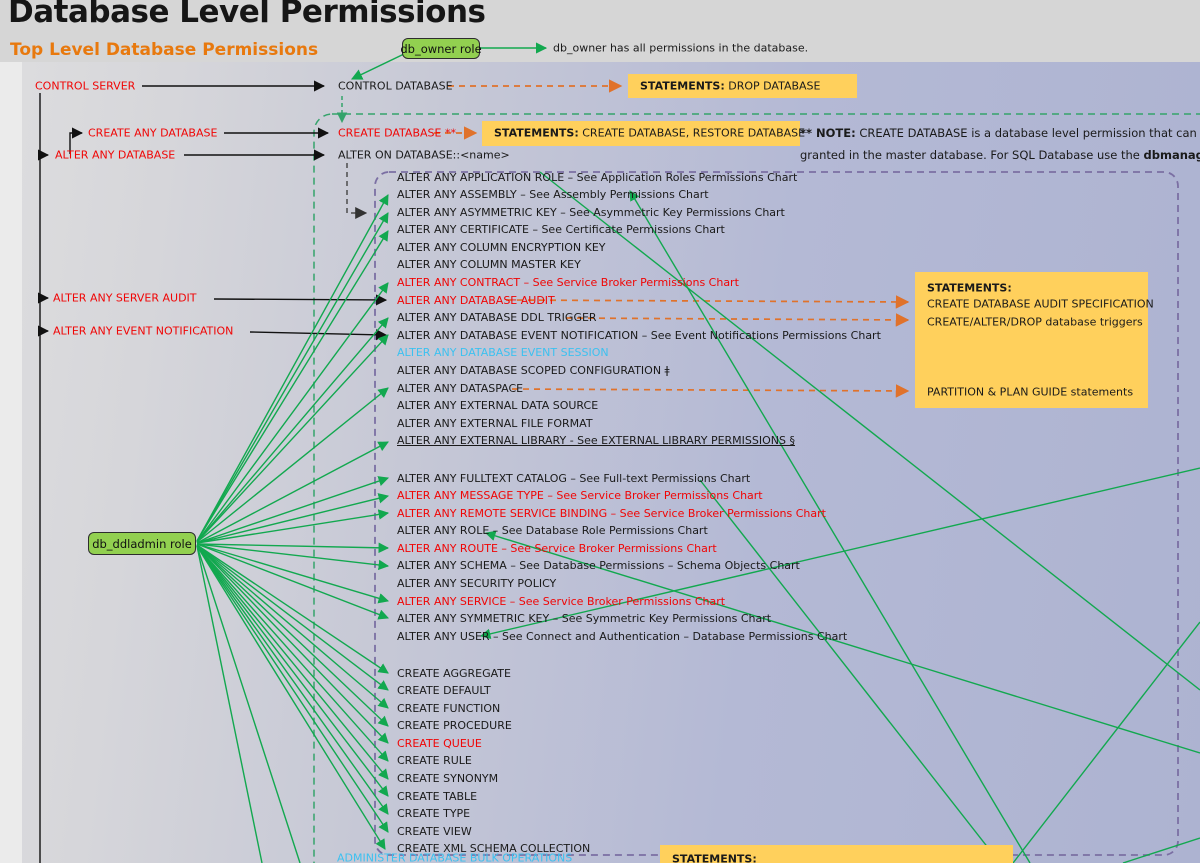 The image size is (1200, 863). I want to click on db-owner-role-label: db_owner role, so click(441, 48).